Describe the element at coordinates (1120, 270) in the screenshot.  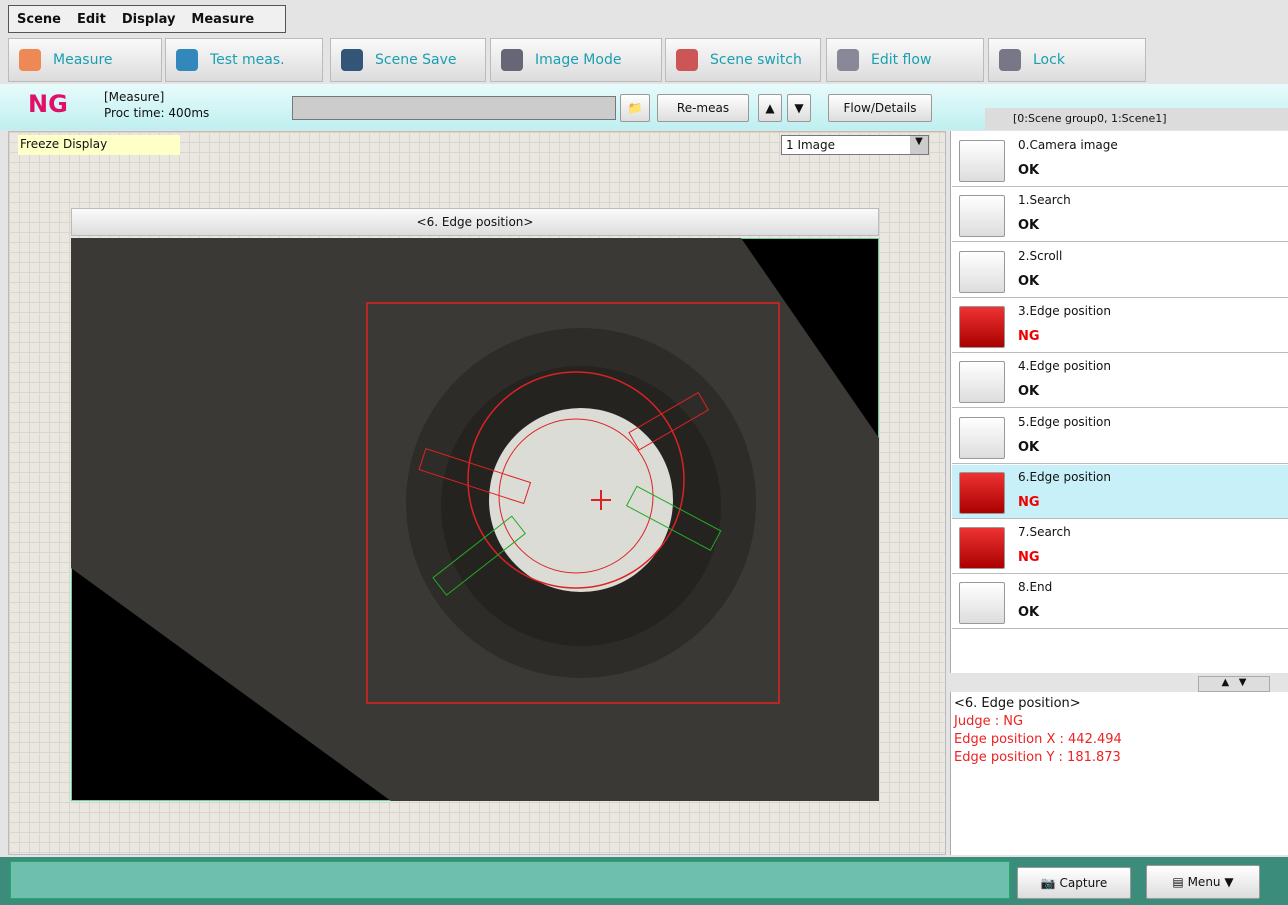
I see `flow-item: 2.Scroll OK` at that location.